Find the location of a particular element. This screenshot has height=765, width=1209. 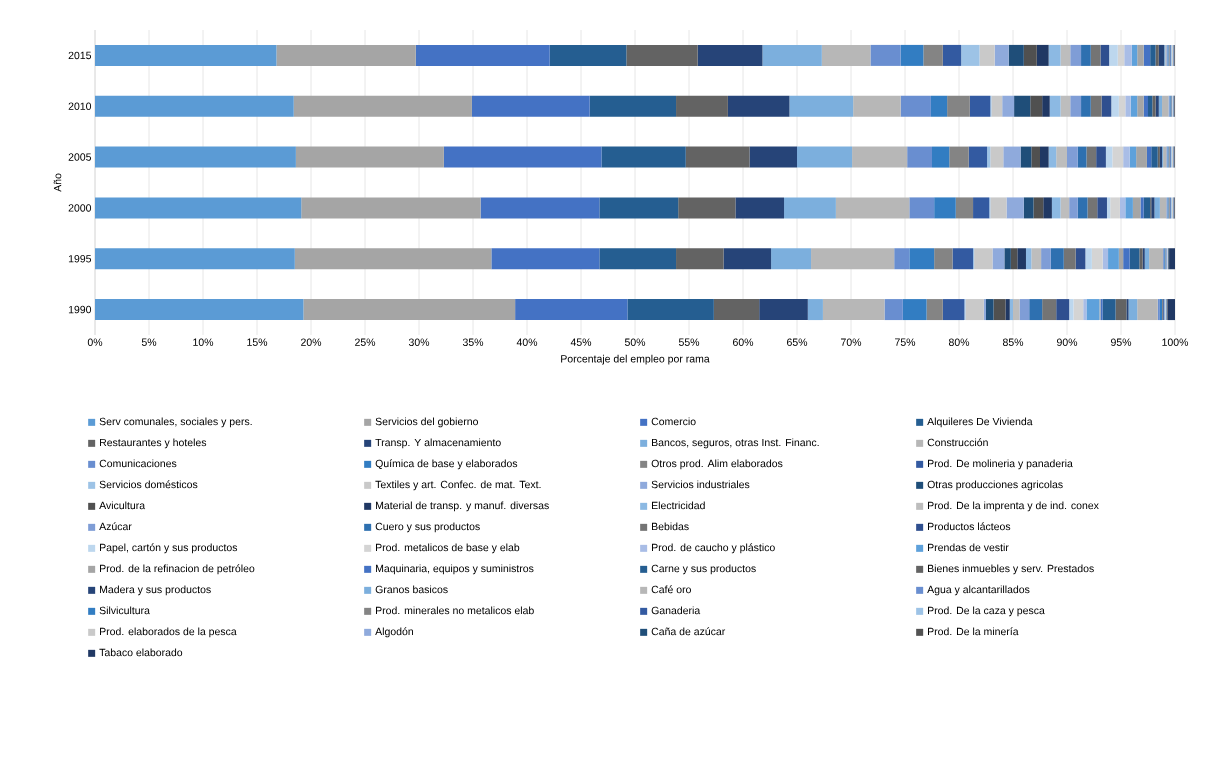

y-tick-label: 2000 is located at coordinates (80, 208).